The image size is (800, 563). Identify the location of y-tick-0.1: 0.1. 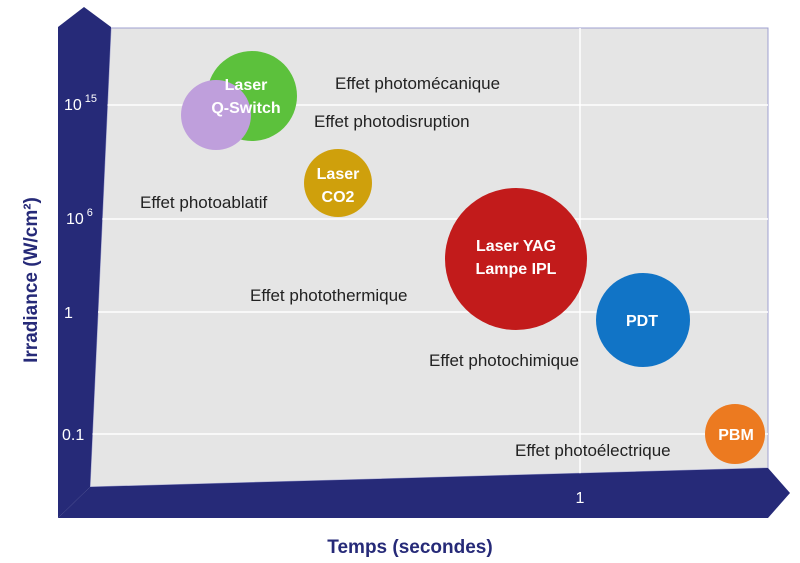
(73, 435).